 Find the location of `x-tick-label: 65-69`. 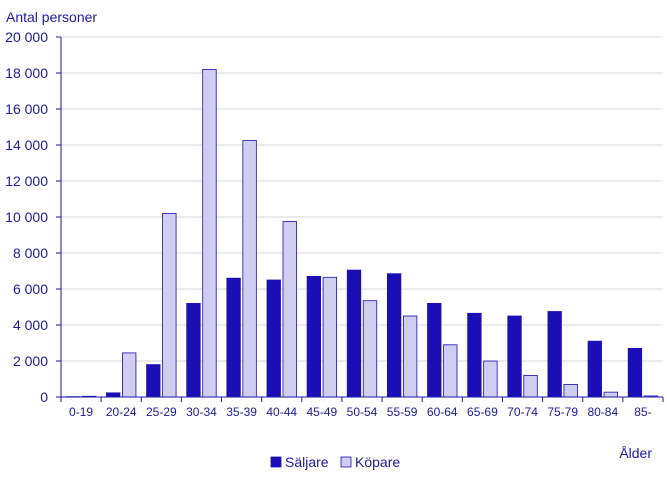

x-tick-label: 65-69 is located at coordinates (482, 412).